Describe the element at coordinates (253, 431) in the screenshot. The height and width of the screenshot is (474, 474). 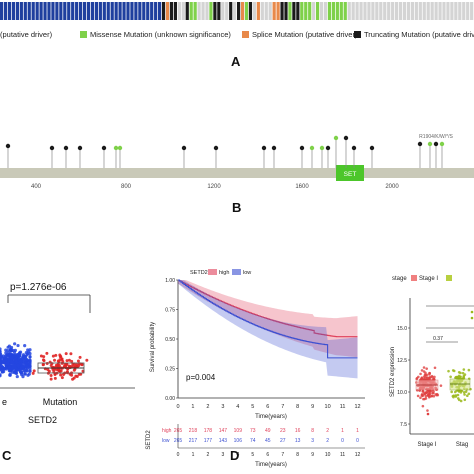
I see `risk-high-count: 73` at that location.